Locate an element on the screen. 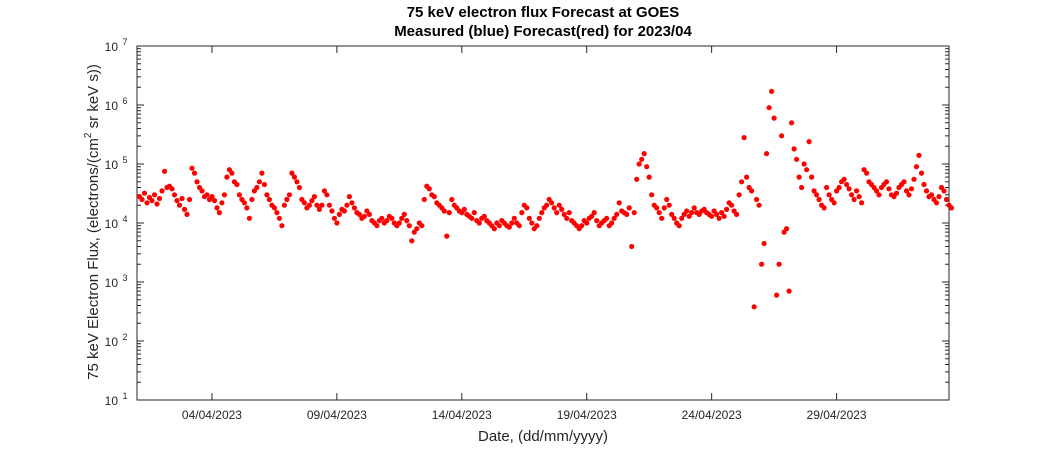 The image size is (1050, 455). y-tick-exponent: 3 is located at coordinates (124, 278).